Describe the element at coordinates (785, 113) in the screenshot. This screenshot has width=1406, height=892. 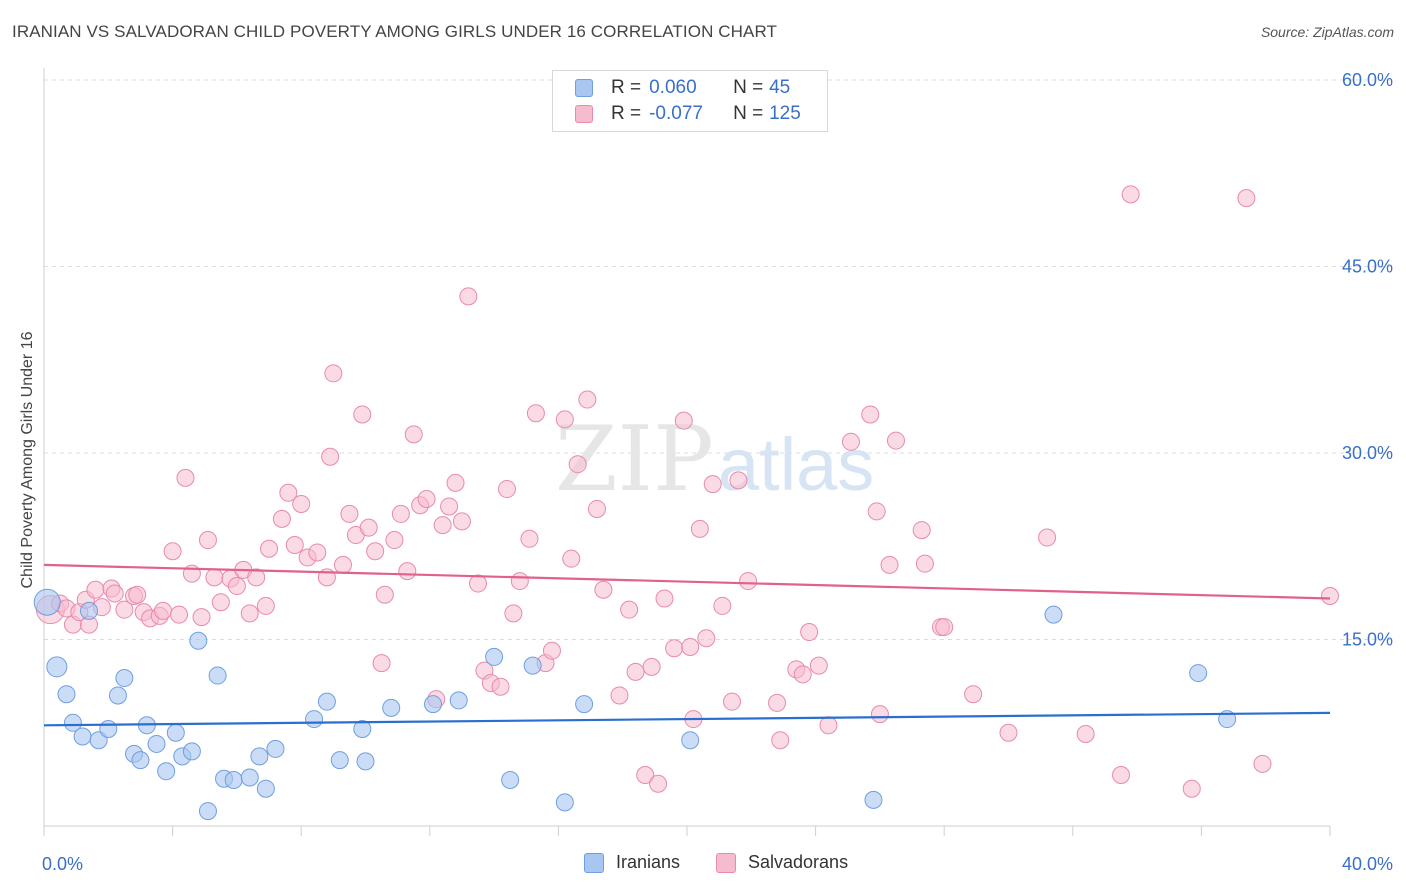
I see `legend-n-value: 125` at that location.